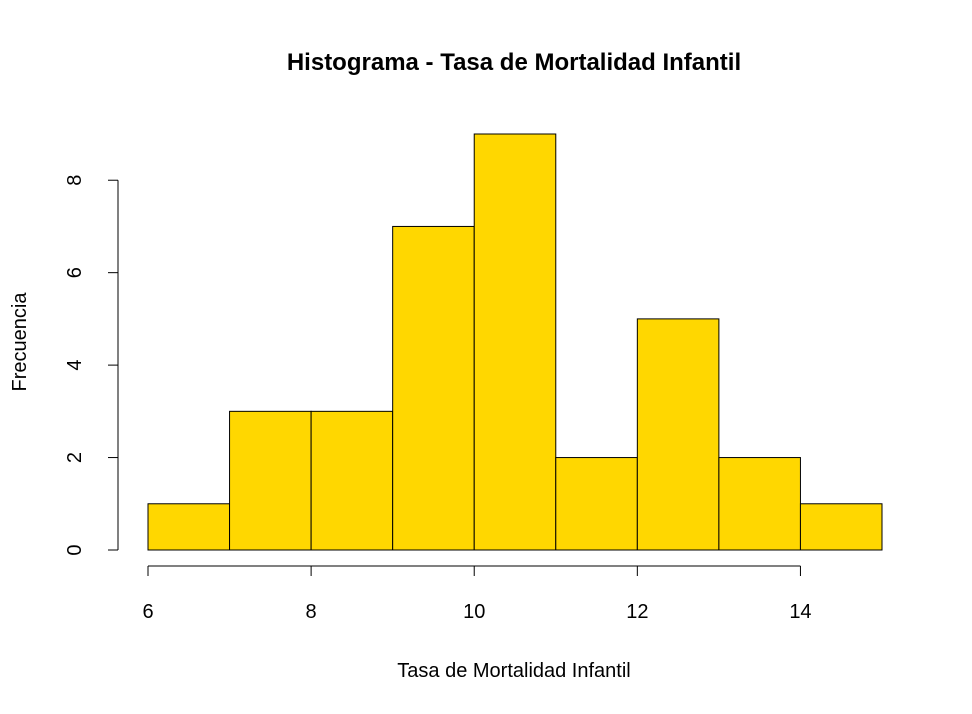 This screenshot has width=972, height=714. What do you see at coordinates (75, 365) in the screenshot?
I see `y-tick-label-4: 4` at bounding box center [75, 365].